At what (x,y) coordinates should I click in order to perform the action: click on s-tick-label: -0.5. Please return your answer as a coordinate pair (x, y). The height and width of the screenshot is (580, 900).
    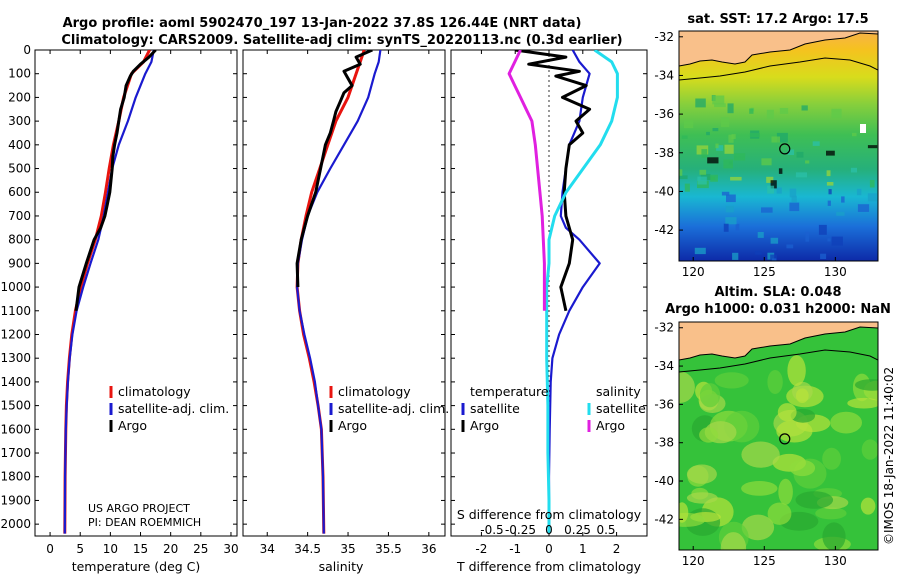
    Looking at the image, I should click on (491, 530).